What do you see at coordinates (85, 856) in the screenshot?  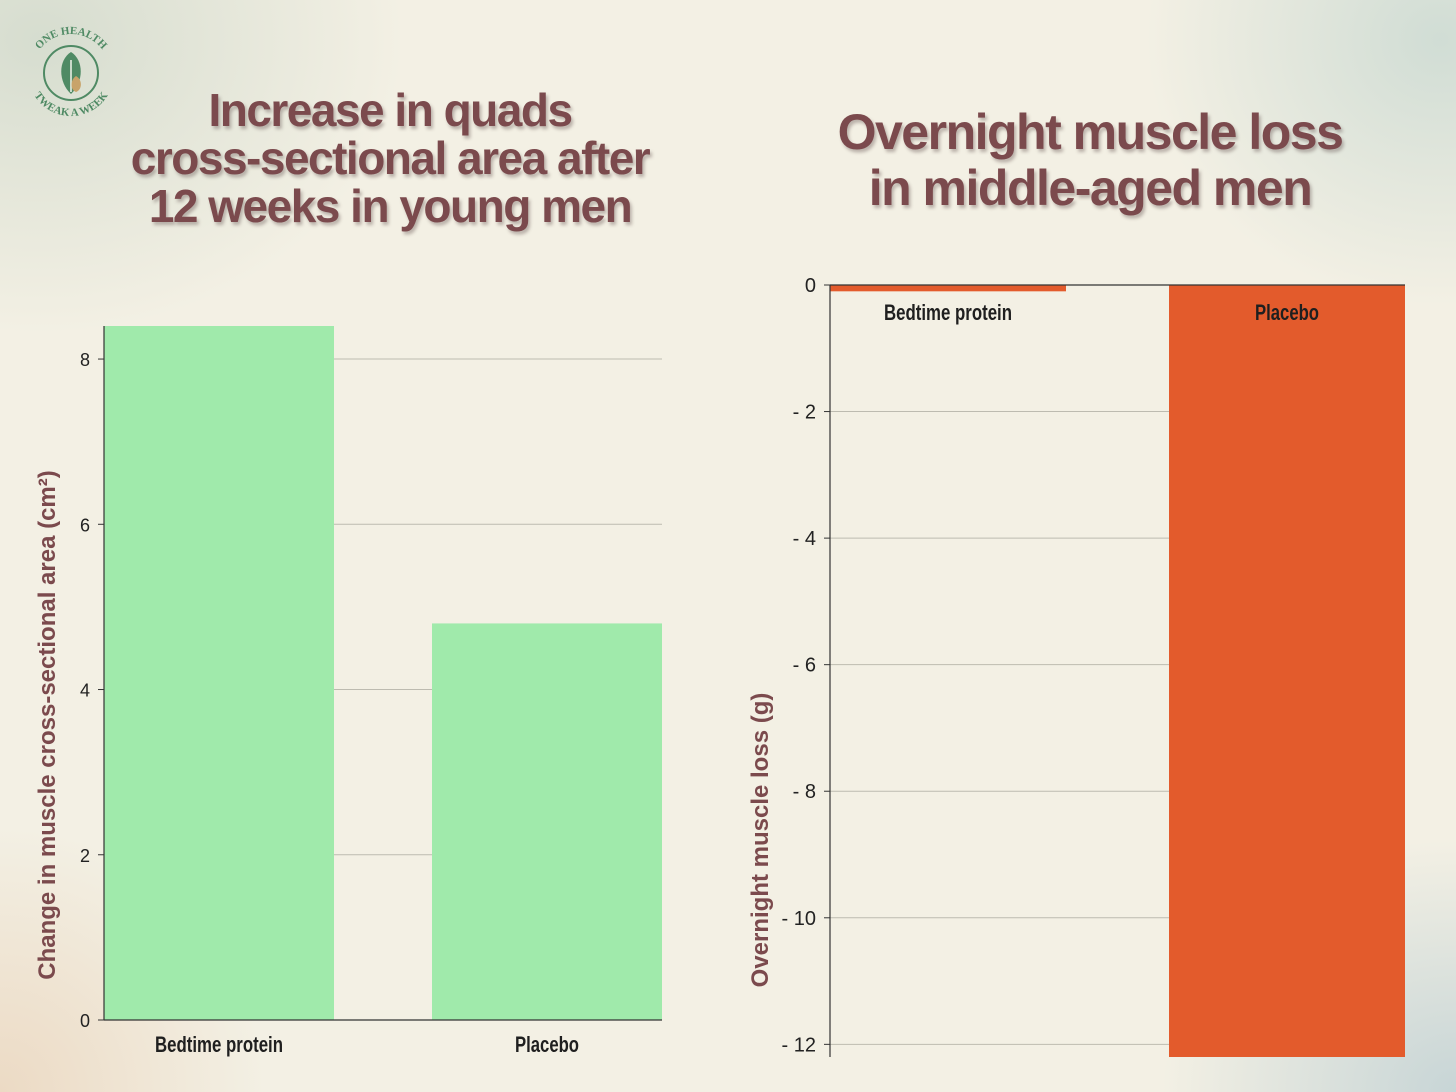 I see `y-tick-label: 2` at bounding box center [85, 856].